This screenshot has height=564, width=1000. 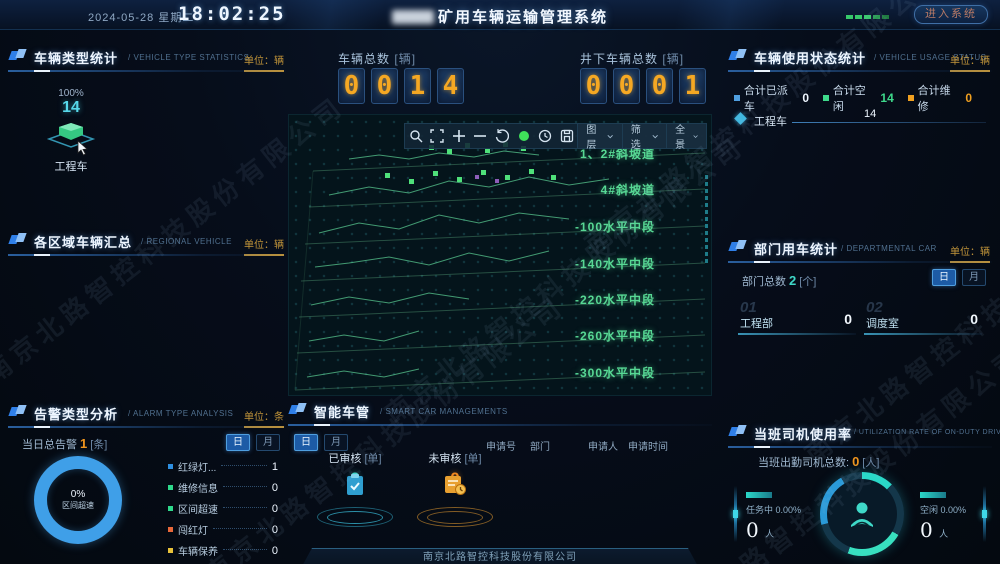 What do you see at coordinates (706, 220) in the screenshot?
I see `map-scrollbar` at bounding box center [706, 220].